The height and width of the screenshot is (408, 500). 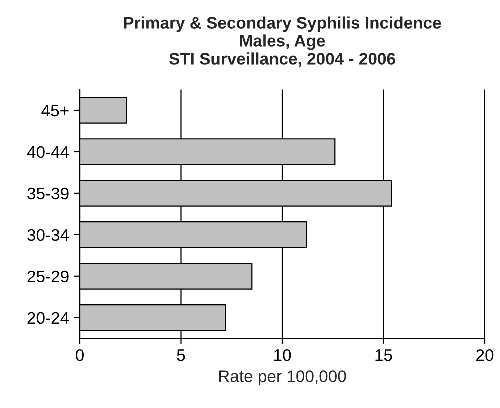 I want to click on y-tick-label: 35-39, so click(x=48, y=194).